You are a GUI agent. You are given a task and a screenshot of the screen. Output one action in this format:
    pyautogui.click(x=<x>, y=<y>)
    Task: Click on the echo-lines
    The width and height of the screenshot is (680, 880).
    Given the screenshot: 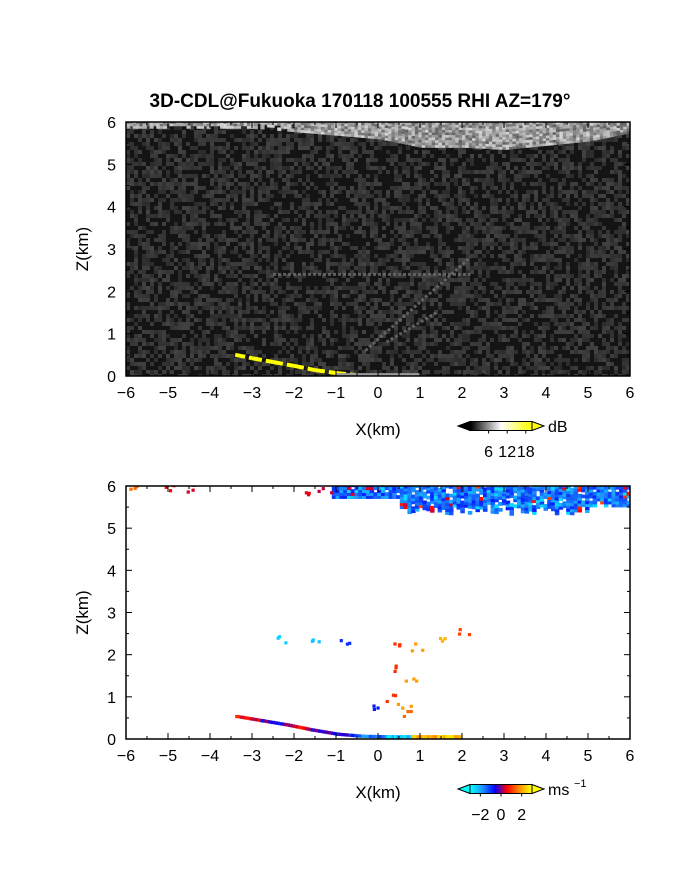 What is the action you would take?
    pyautogui.click(x=372, y=304)
    